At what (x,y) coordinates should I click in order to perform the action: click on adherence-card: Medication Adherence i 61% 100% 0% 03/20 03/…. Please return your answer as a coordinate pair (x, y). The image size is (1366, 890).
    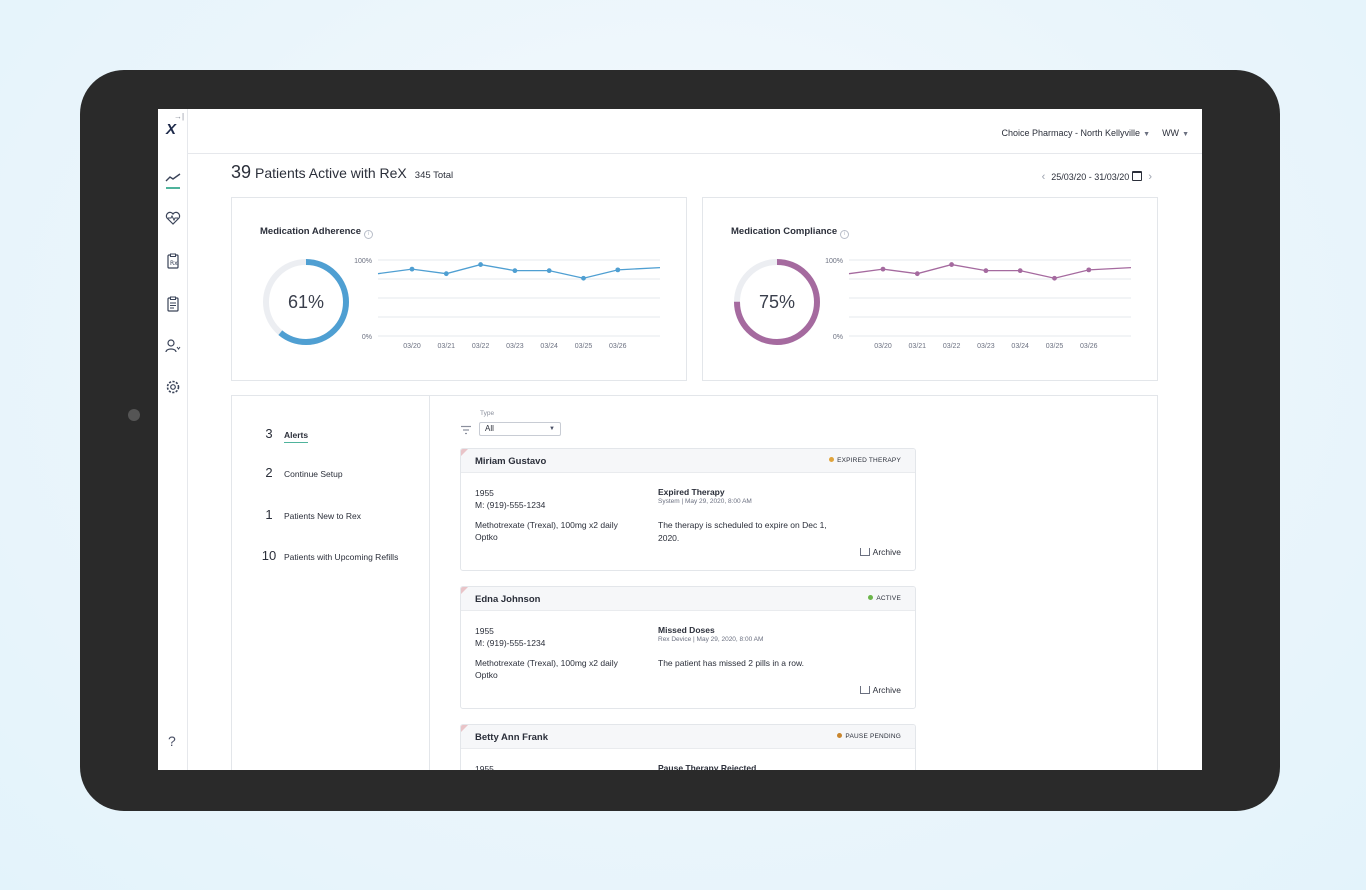
    Looking at the image, I should click on (459, 289).